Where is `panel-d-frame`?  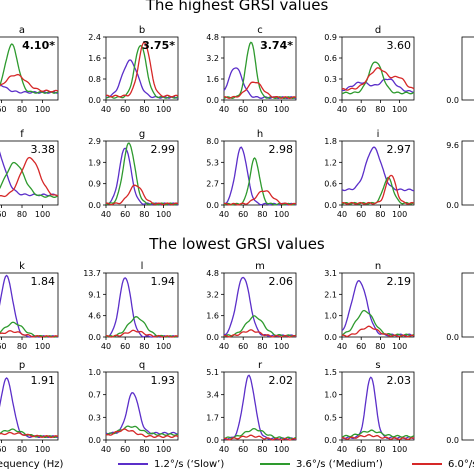 panel-d-frame is located at coordinates (378, 68).